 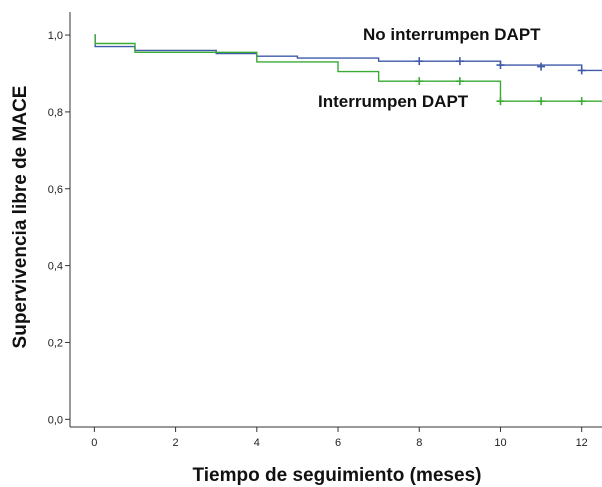 I want to click on series-label-no-interrumpen: No interrumpen DAPT, so click(x=452, y=34).